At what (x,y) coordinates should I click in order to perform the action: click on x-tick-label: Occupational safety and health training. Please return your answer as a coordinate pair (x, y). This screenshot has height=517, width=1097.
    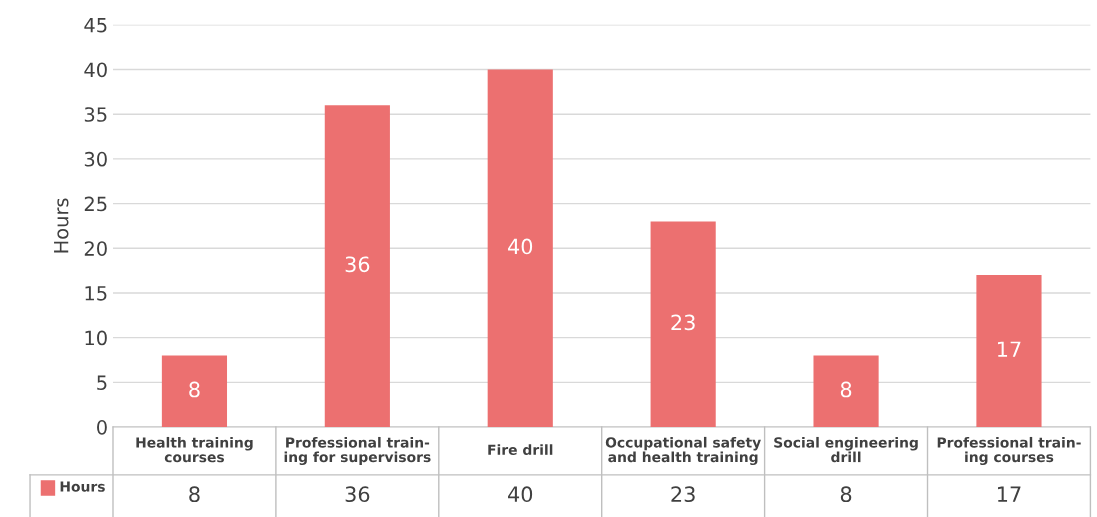
    Looking at the image, I should click on (683, 451).